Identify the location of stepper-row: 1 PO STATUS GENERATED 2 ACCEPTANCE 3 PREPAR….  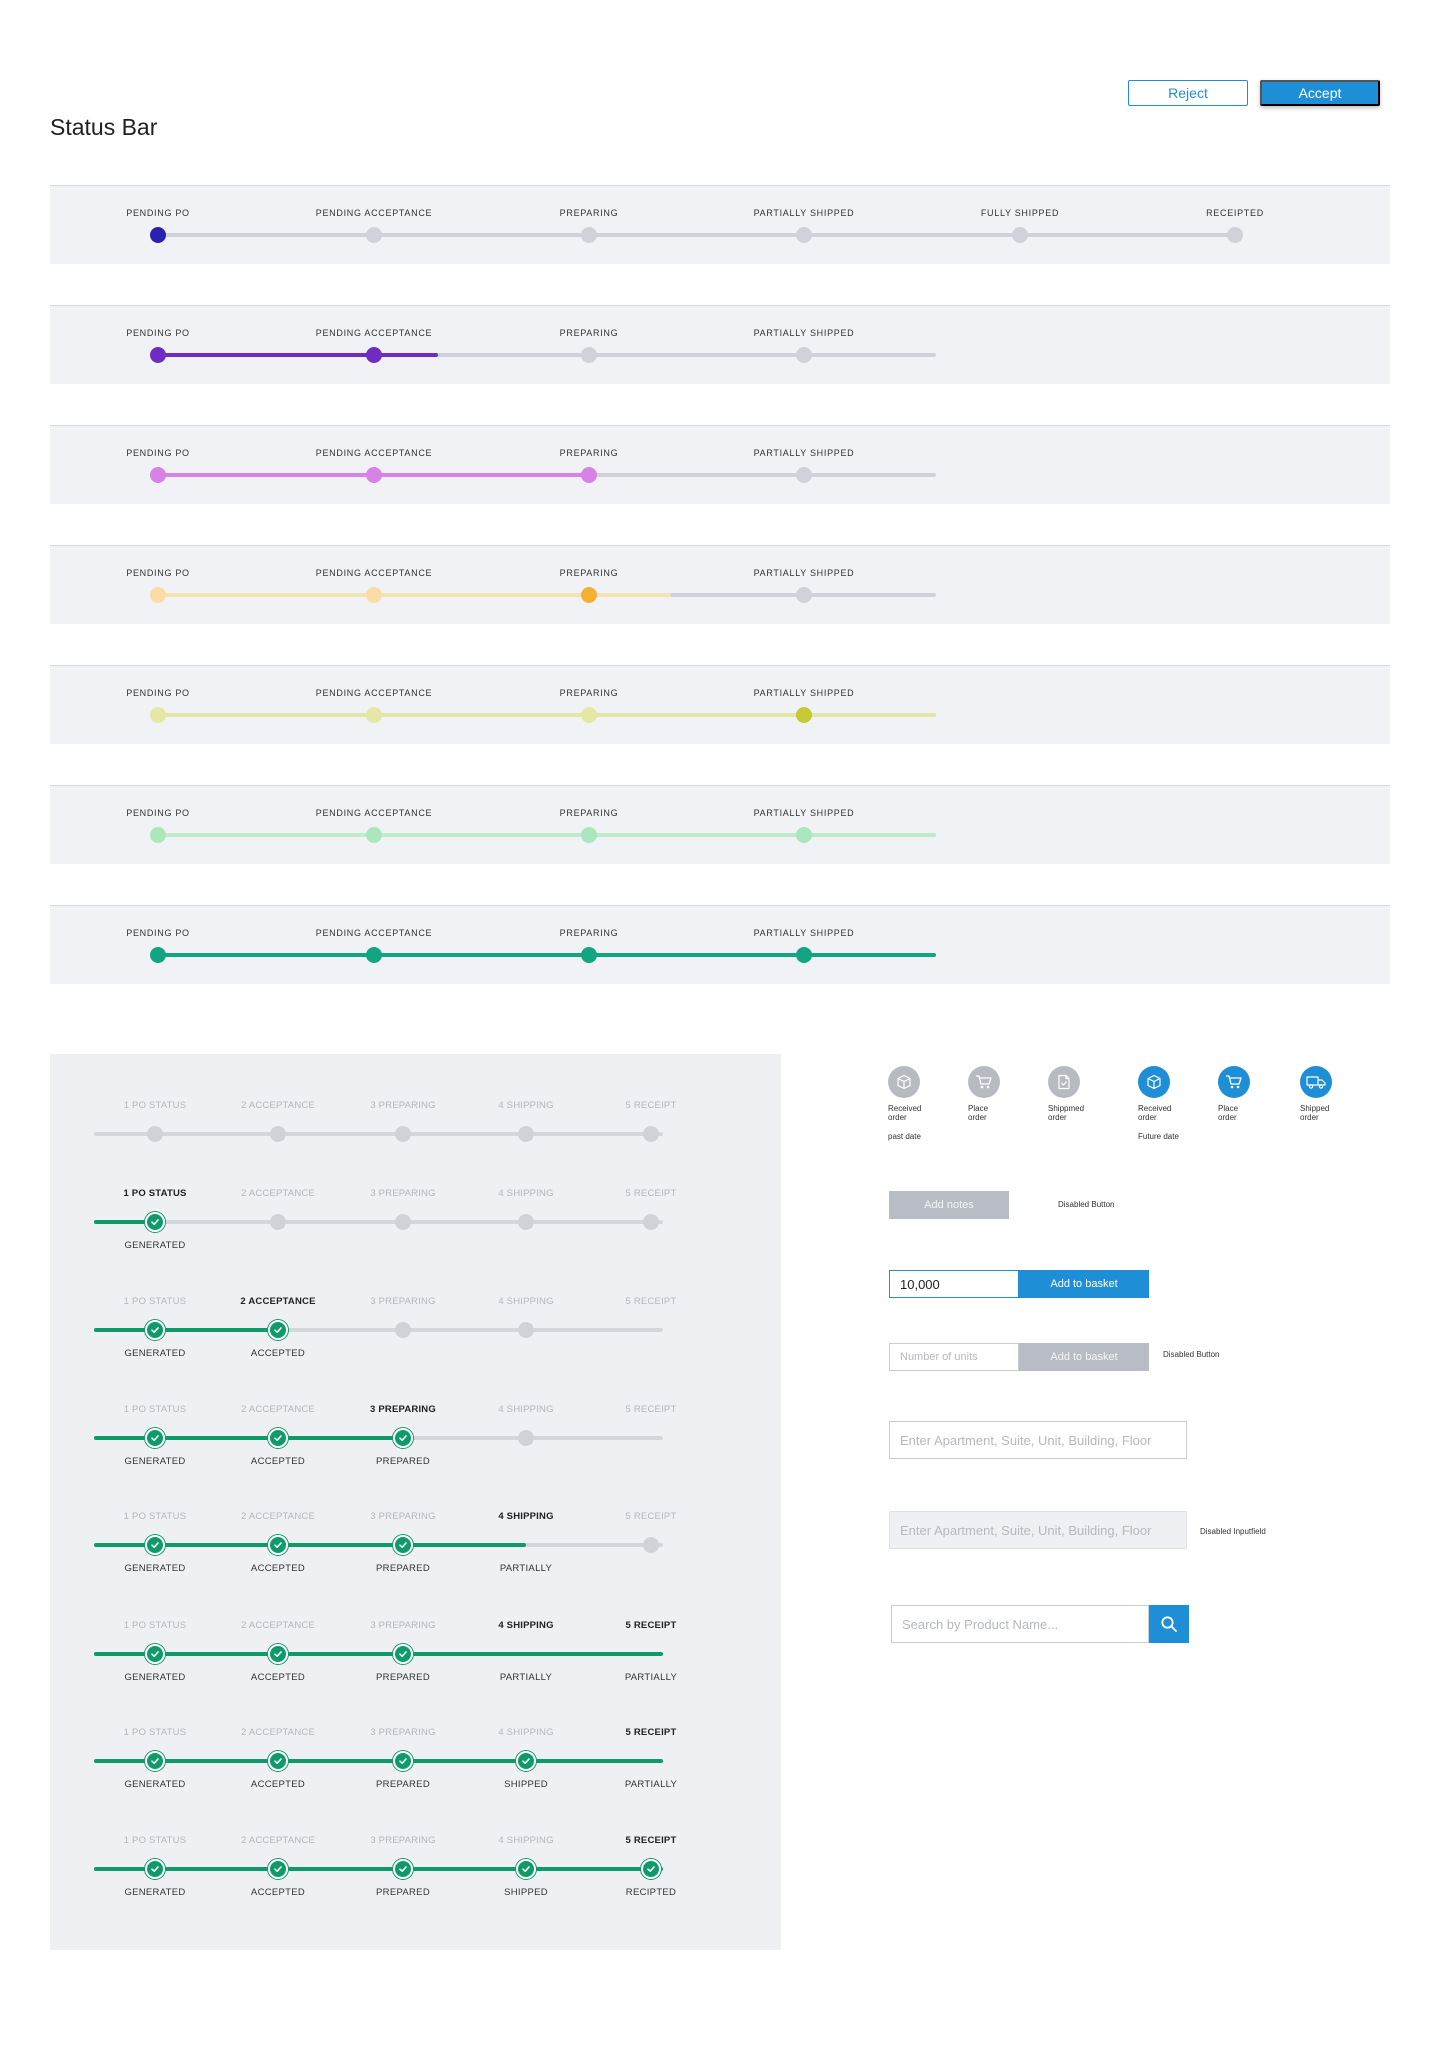
(415, 1238).